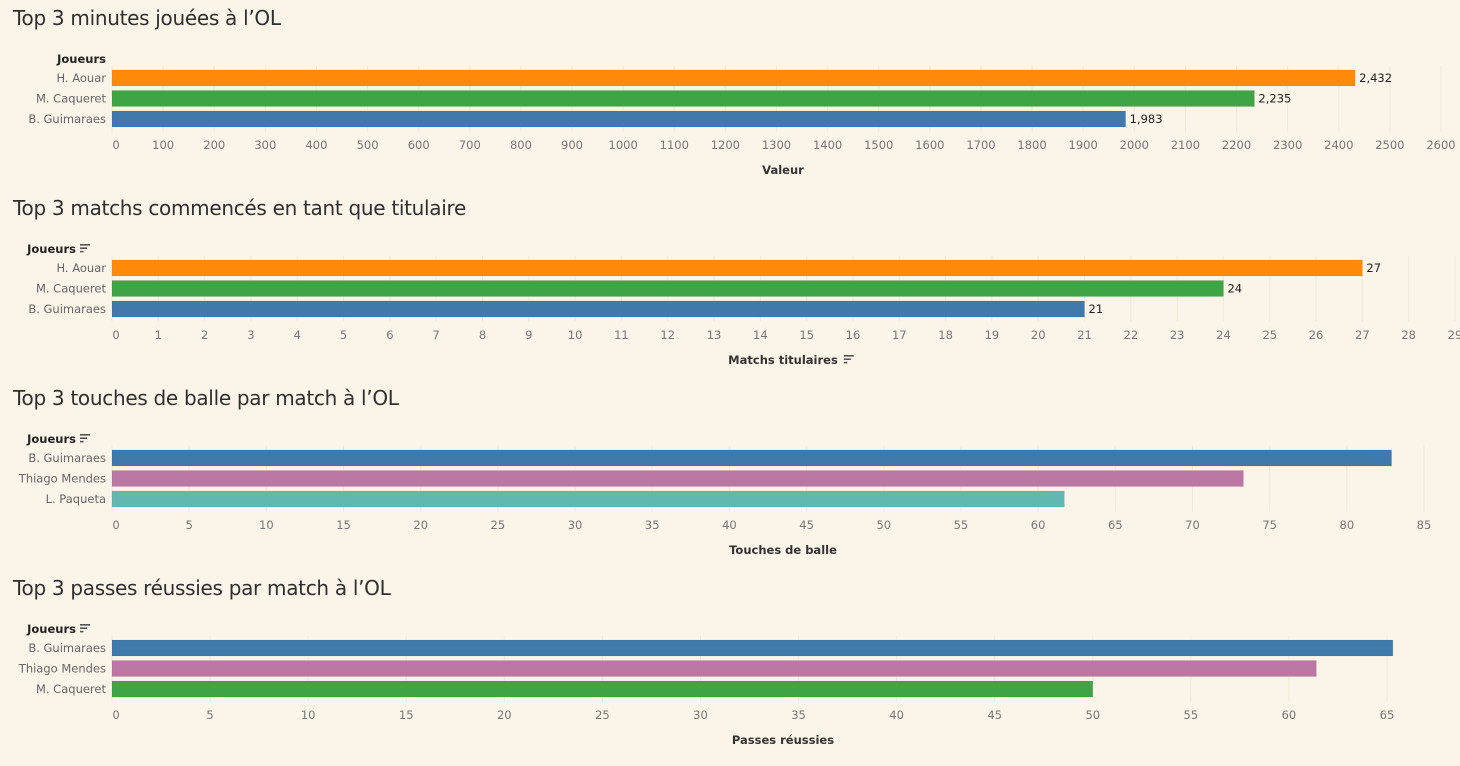 The width and height of the screenshot is (1460, 766). Describe the element at coordinates (878, 145) in the screenshot. I see `tick-label: 1500` at that location.